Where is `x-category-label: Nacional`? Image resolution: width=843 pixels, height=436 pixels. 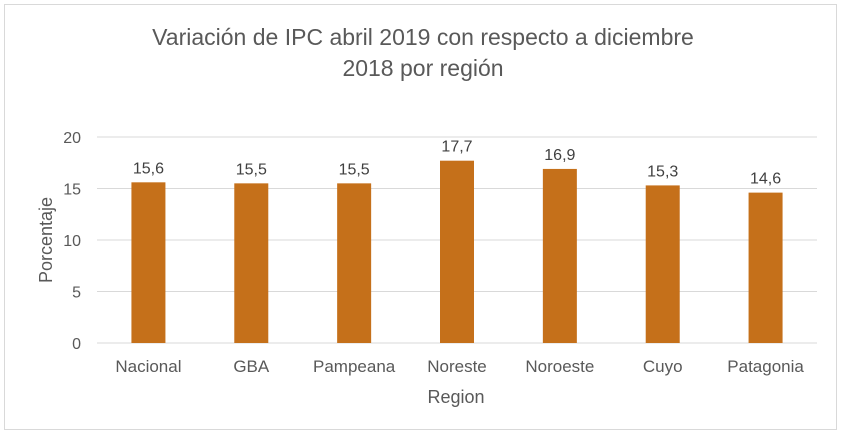
x-category-label: Nacional is located at coordinates (148, 366).